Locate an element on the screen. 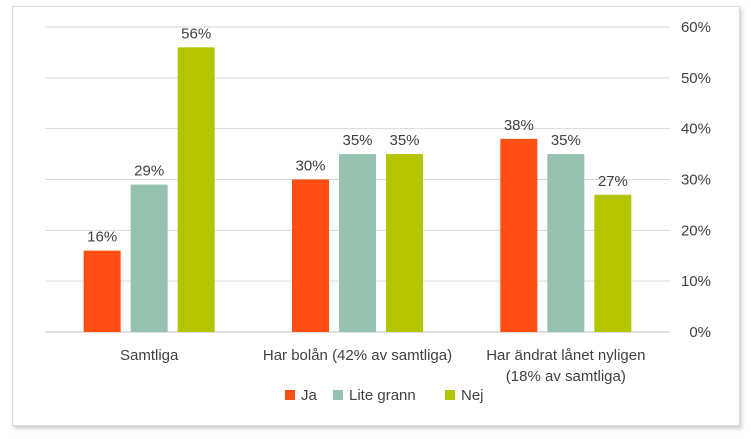 Image resolution: width=750 pixels, height=439 pixels. x-tick-label: Har bolån (42% av samtliga) is located at coordinates (357, 355).